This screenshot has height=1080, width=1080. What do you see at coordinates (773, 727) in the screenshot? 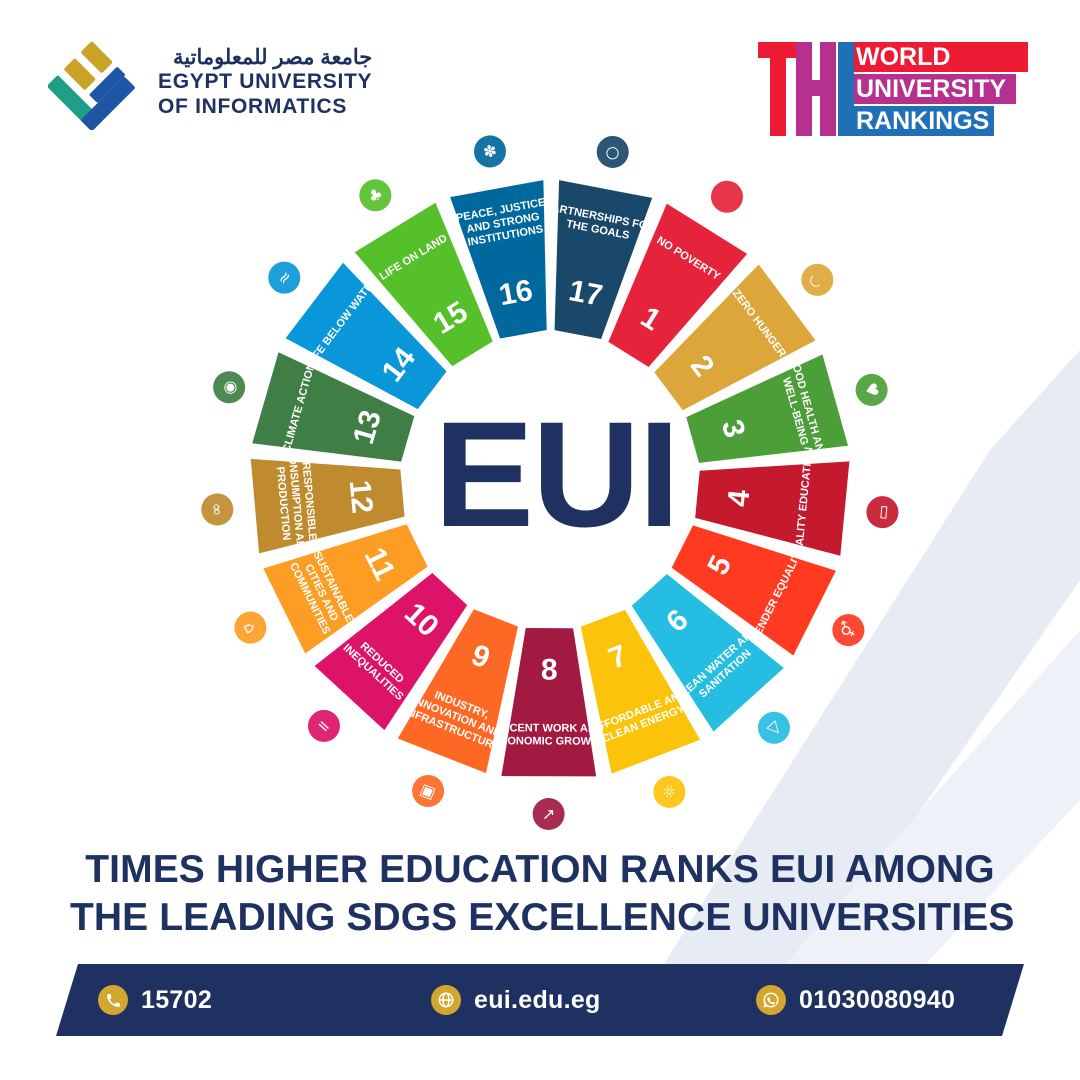
I see `water-glass-arrow-icon: ▽` at bounding box center [773, 727].